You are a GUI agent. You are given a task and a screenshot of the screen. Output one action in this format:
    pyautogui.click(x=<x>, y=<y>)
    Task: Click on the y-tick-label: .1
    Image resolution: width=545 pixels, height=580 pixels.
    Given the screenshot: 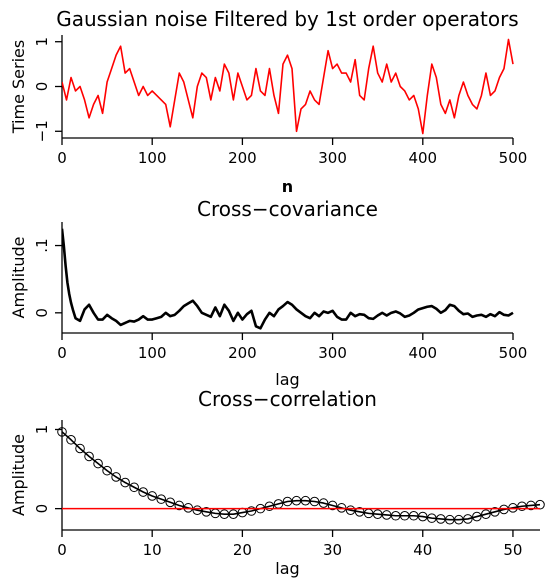 What is the action you would take?
    pyautogui.click(x=42, y=245)
    